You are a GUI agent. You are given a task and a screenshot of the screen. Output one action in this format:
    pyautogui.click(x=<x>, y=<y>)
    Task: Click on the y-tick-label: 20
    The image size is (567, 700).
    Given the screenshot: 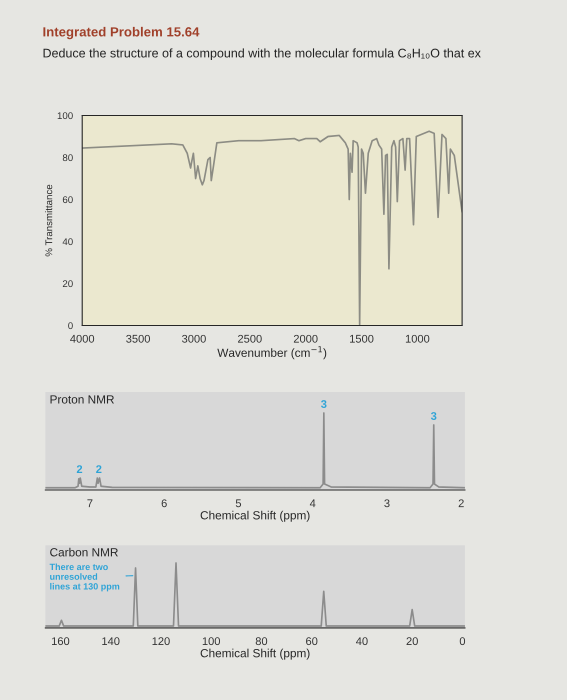 What is the action you would take?
    pyautogui.click(x=67, y=284)
    